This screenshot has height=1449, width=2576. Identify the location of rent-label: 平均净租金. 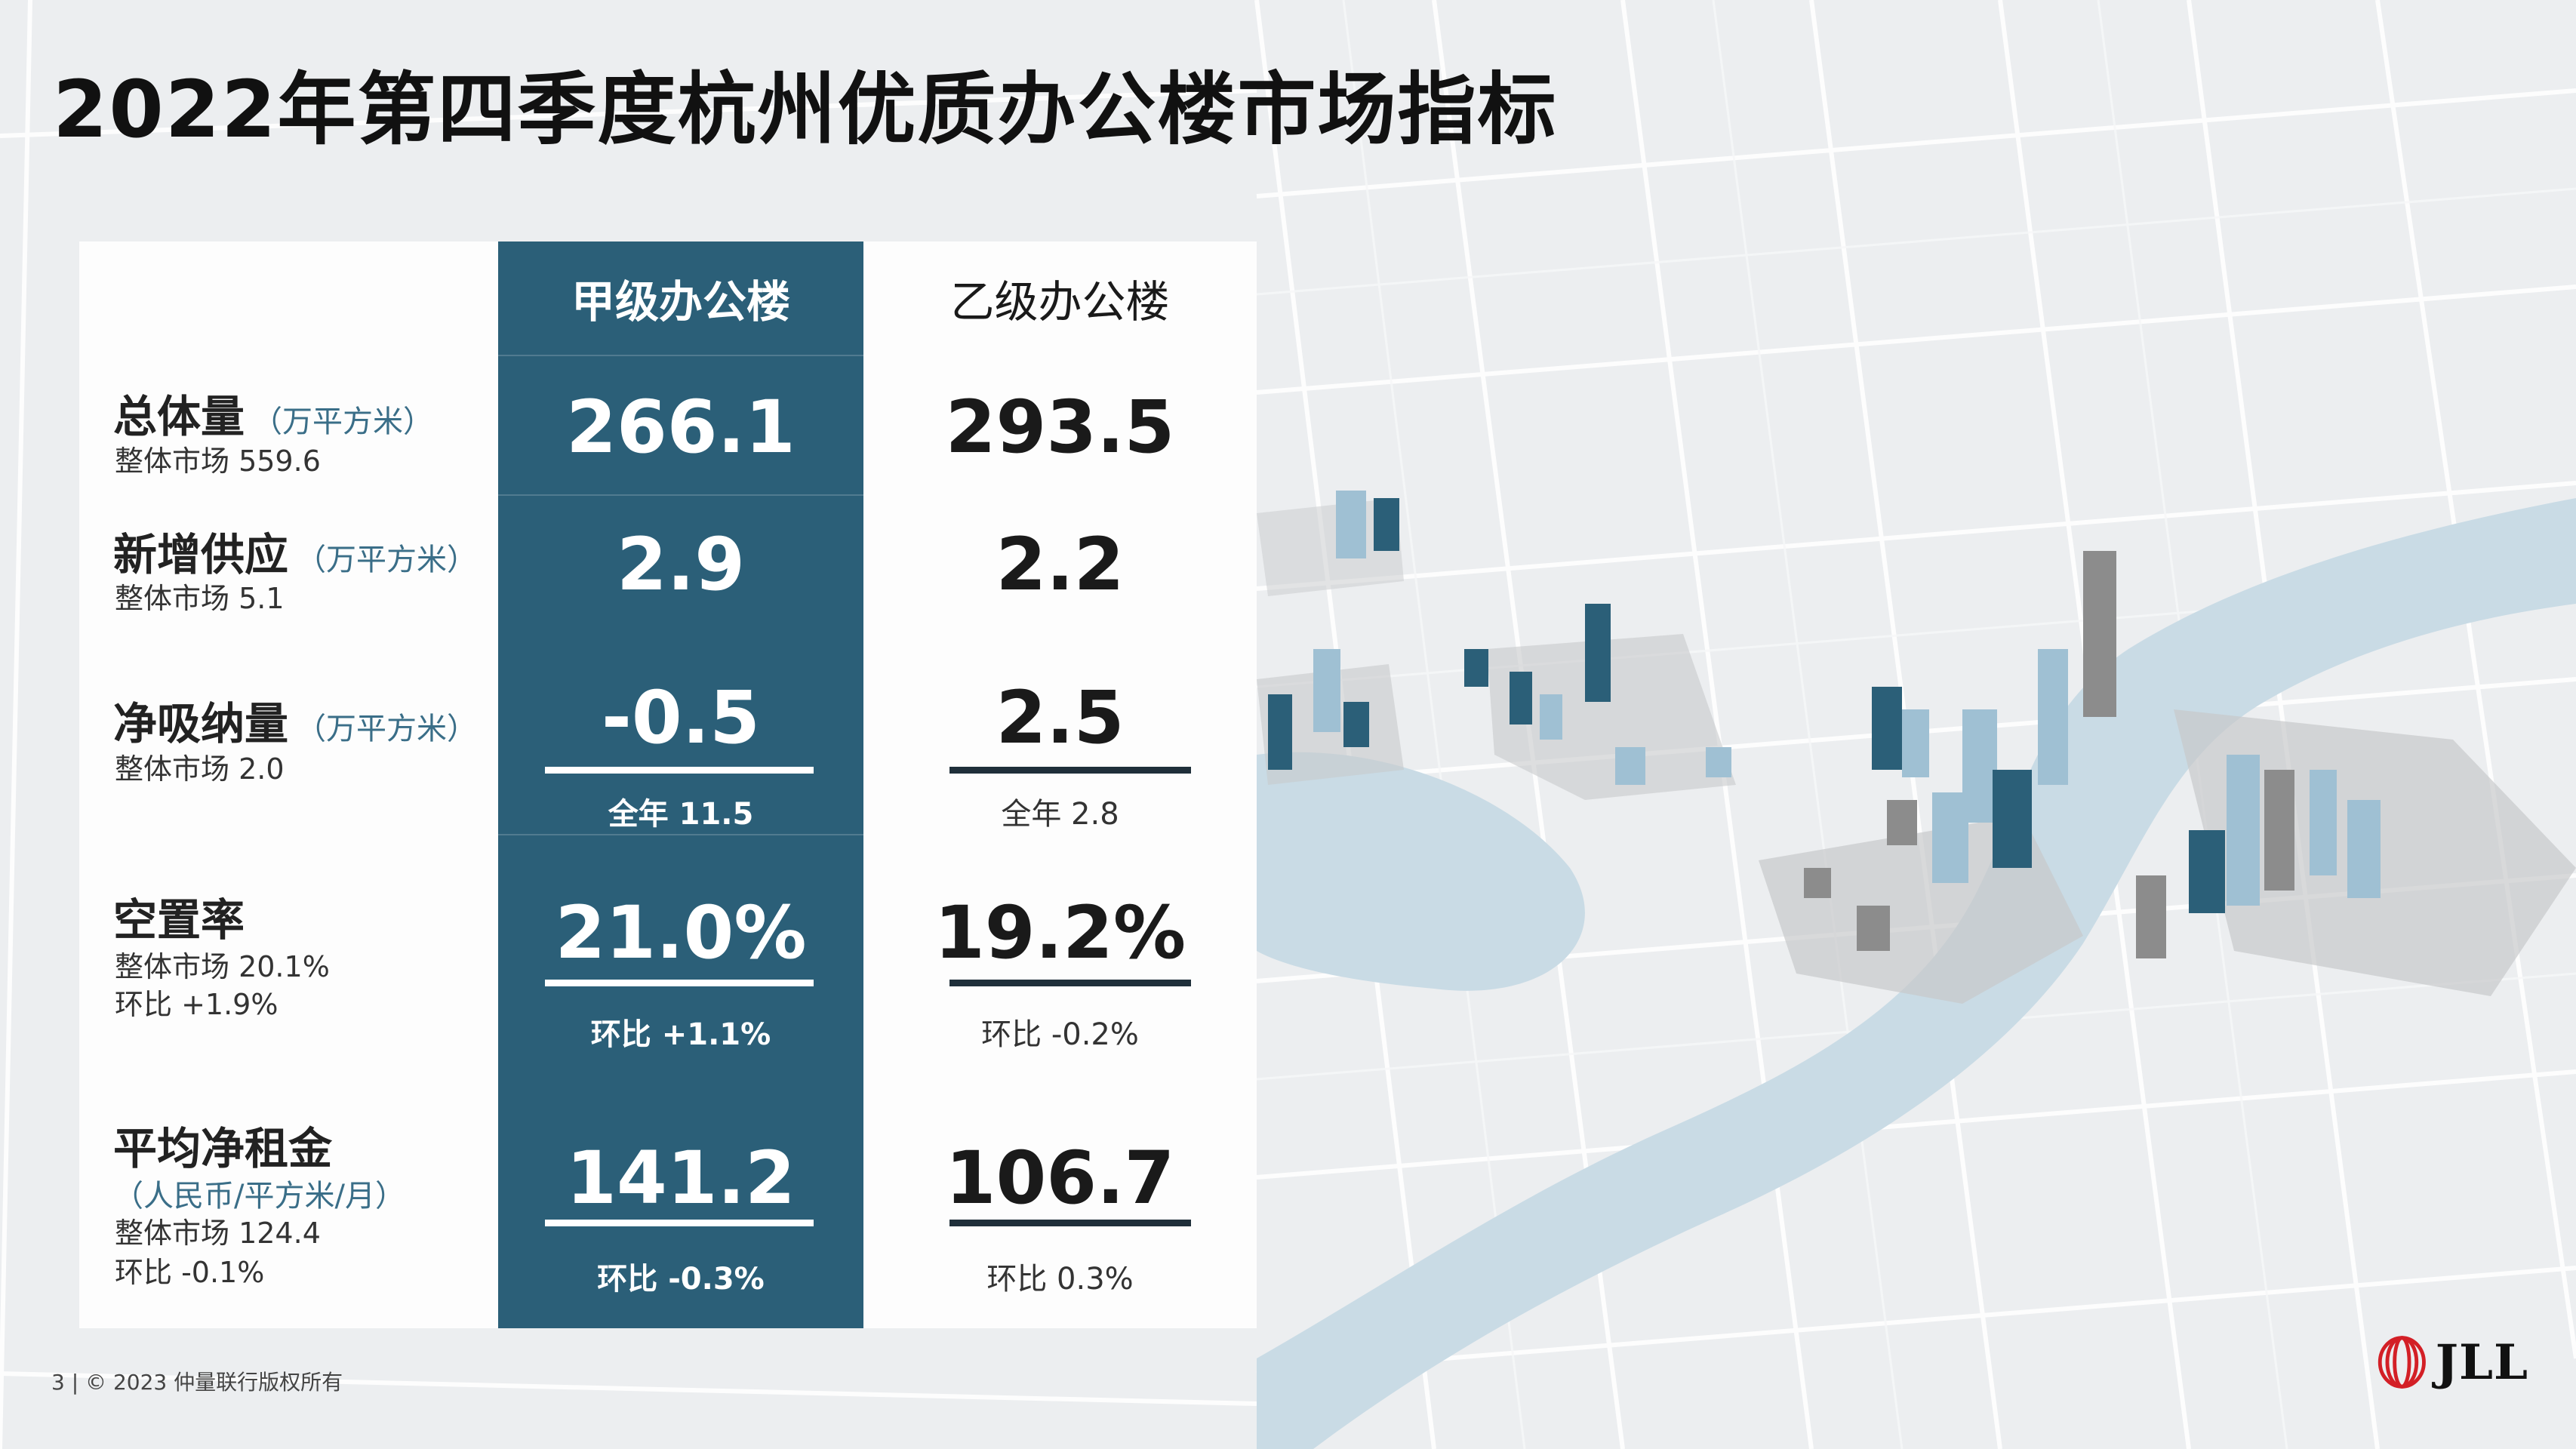
(223, 1148).